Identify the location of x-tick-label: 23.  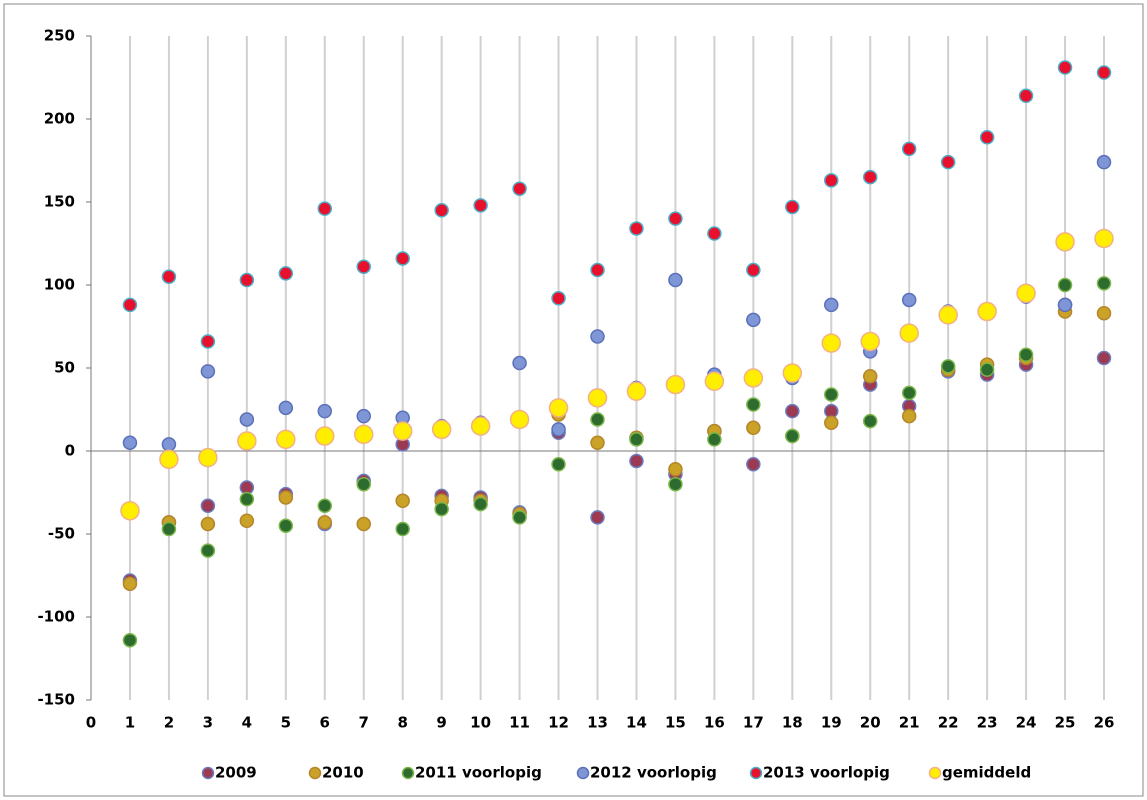
(987, 723).